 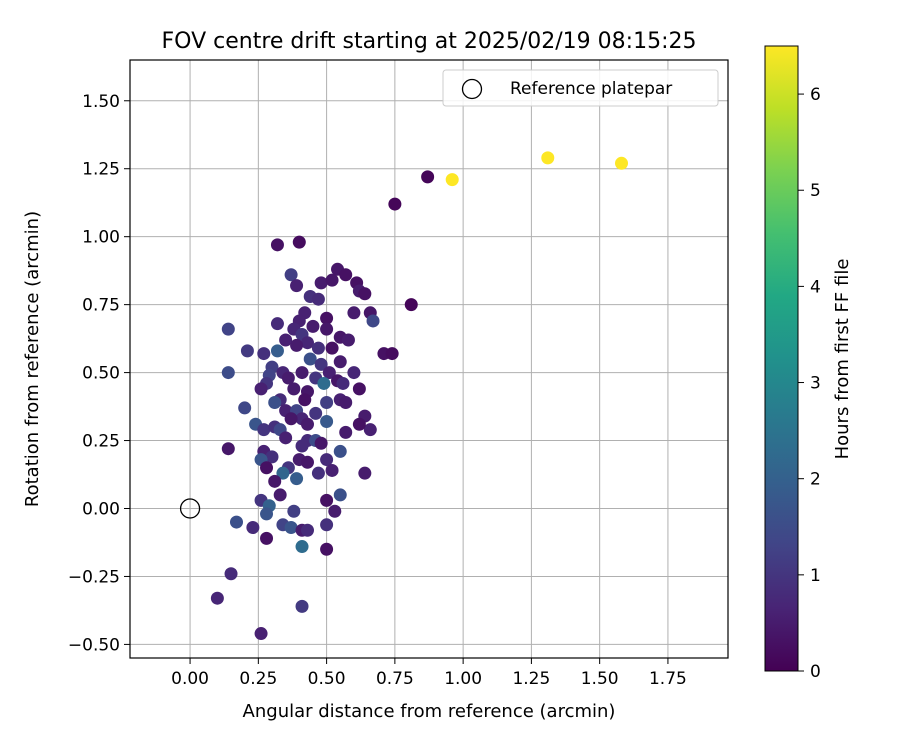 What do you see at coordinates (395, 679) in the screenshot?
I see `x-tick-label: 0.75` at bounding box center [395, 679].